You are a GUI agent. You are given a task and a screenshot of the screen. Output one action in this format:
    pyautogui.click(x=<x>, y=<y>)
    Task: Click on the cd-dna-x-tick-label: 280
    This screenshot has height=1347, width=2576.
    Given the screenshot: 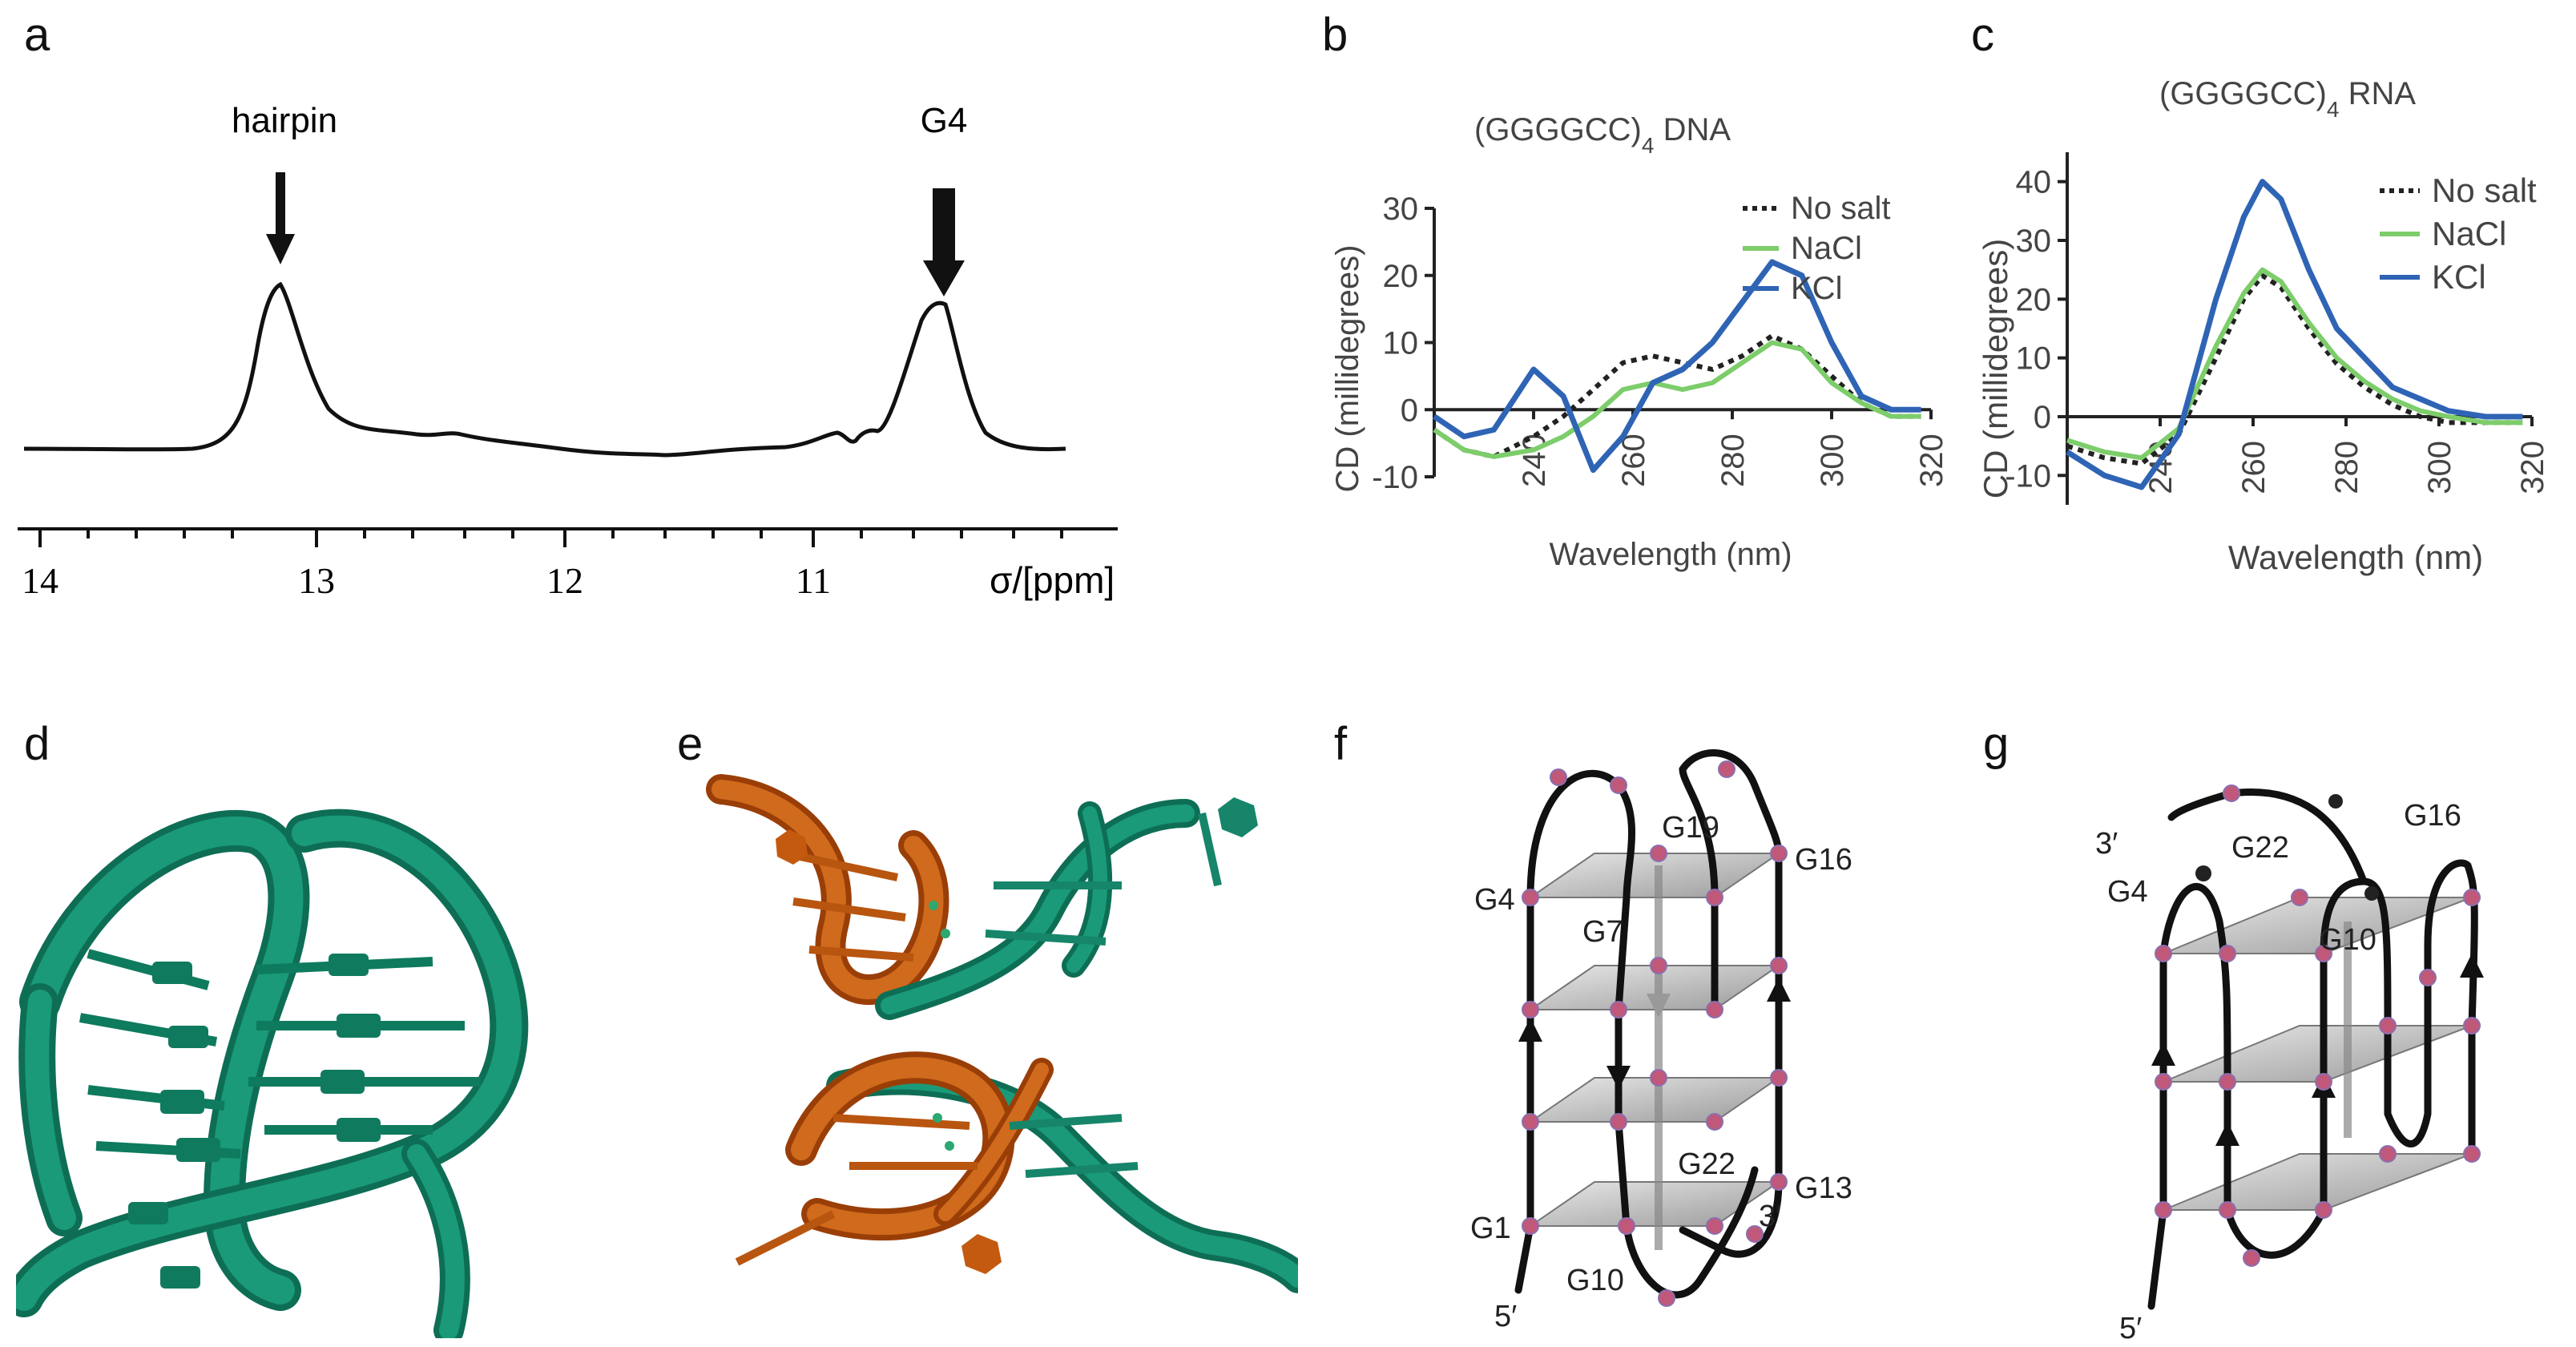 What is the action you would take?
    pyautogui.click(x=1733, y=460)
    